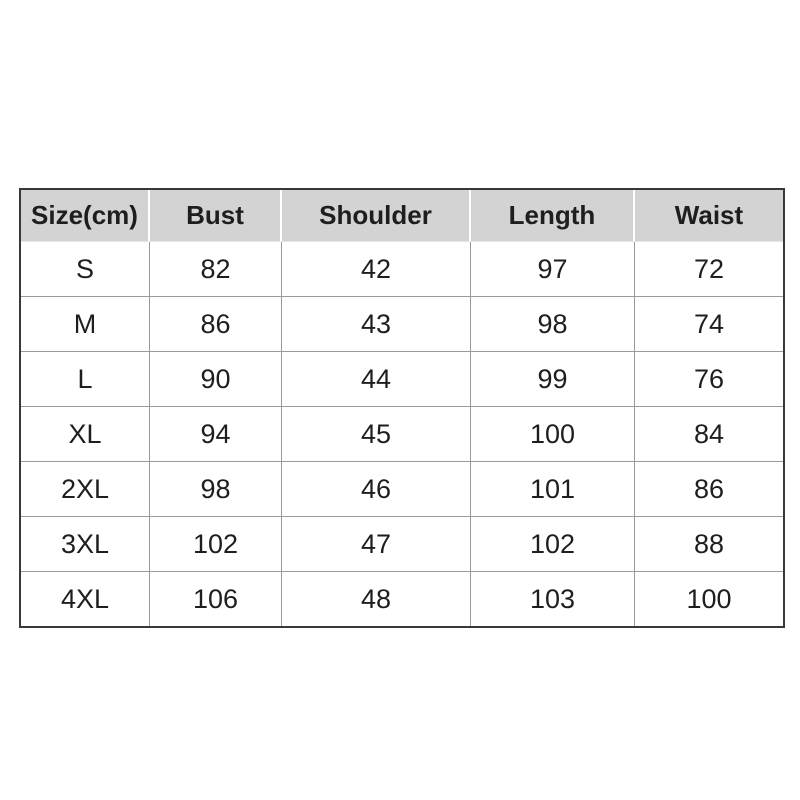 Image resolution: width=800 pixels, height=800 pixels. Describe the element at coordinates (85, 323) in the screenshot. I see `cell-size: M` at that location.